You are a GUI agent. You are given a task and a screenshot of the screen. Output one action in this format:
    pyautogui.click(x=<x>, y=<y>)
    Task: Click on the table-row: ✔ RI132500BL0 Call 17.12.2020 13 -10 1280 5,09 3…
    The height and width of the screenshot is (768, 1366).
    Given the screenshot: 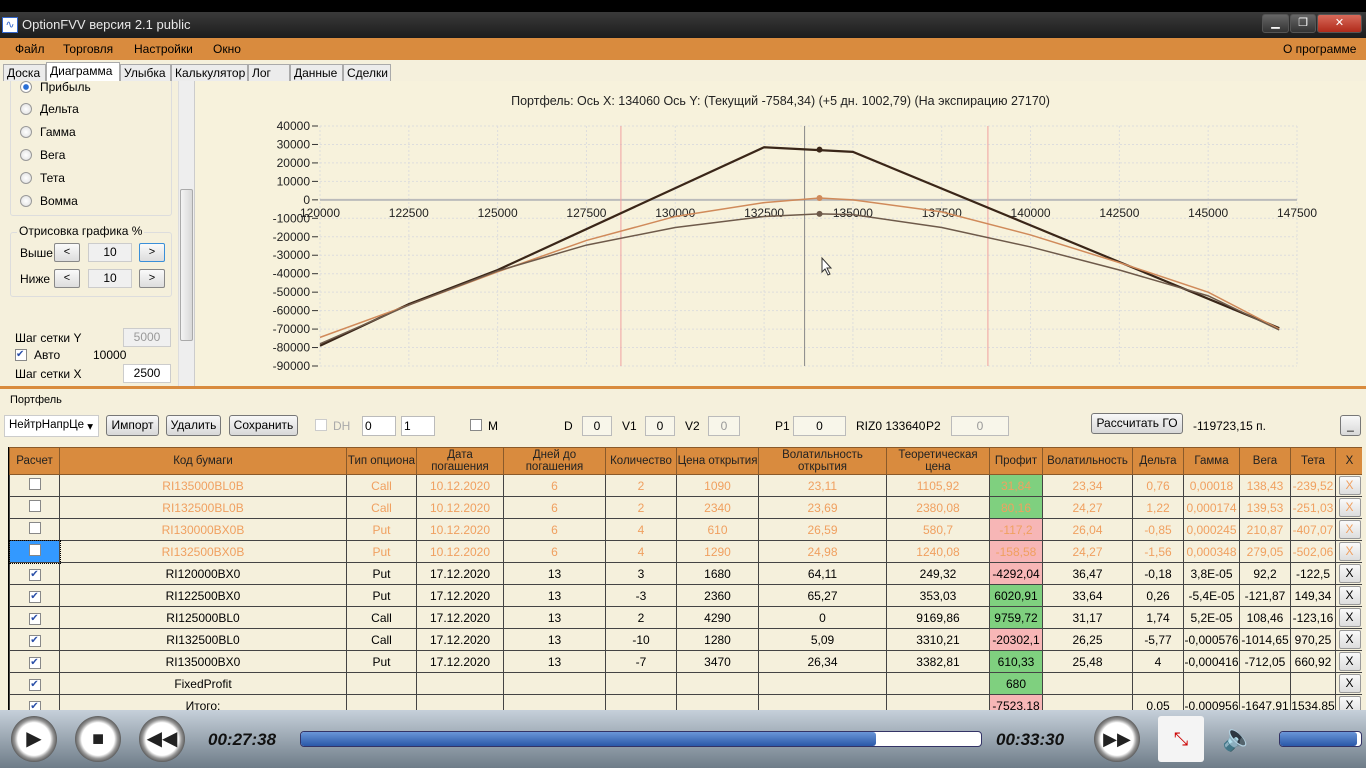 What is the action you would take?
    pyautogui.click(x=685, y=639)
    